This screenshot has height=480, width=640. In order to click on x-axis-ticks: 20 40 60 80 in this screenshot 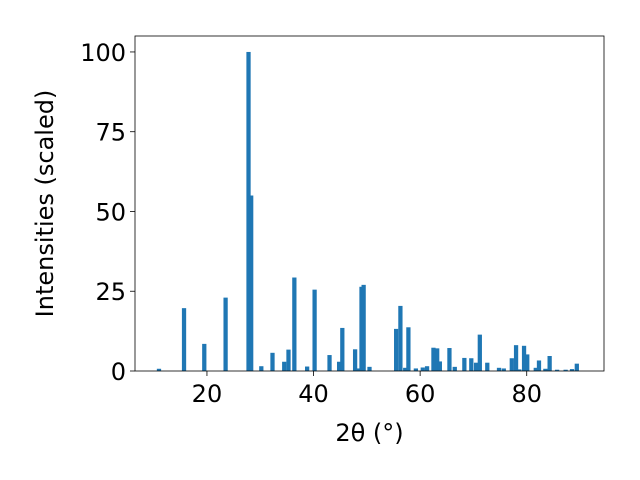, I will do `click(367, 389)`.